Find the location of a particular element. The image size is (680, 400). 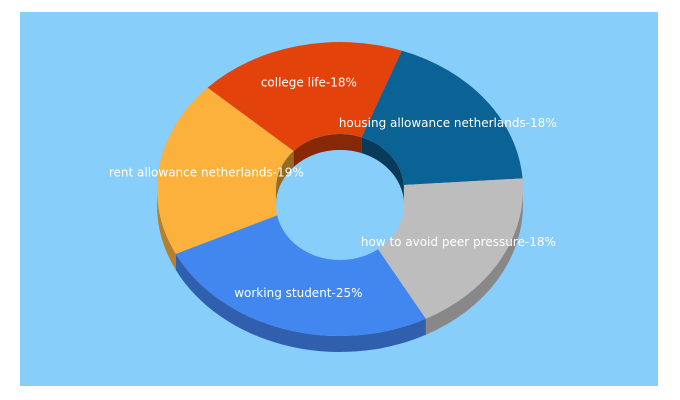

slice-label-college-life: college life-18% is located at coordinates (309, 83).